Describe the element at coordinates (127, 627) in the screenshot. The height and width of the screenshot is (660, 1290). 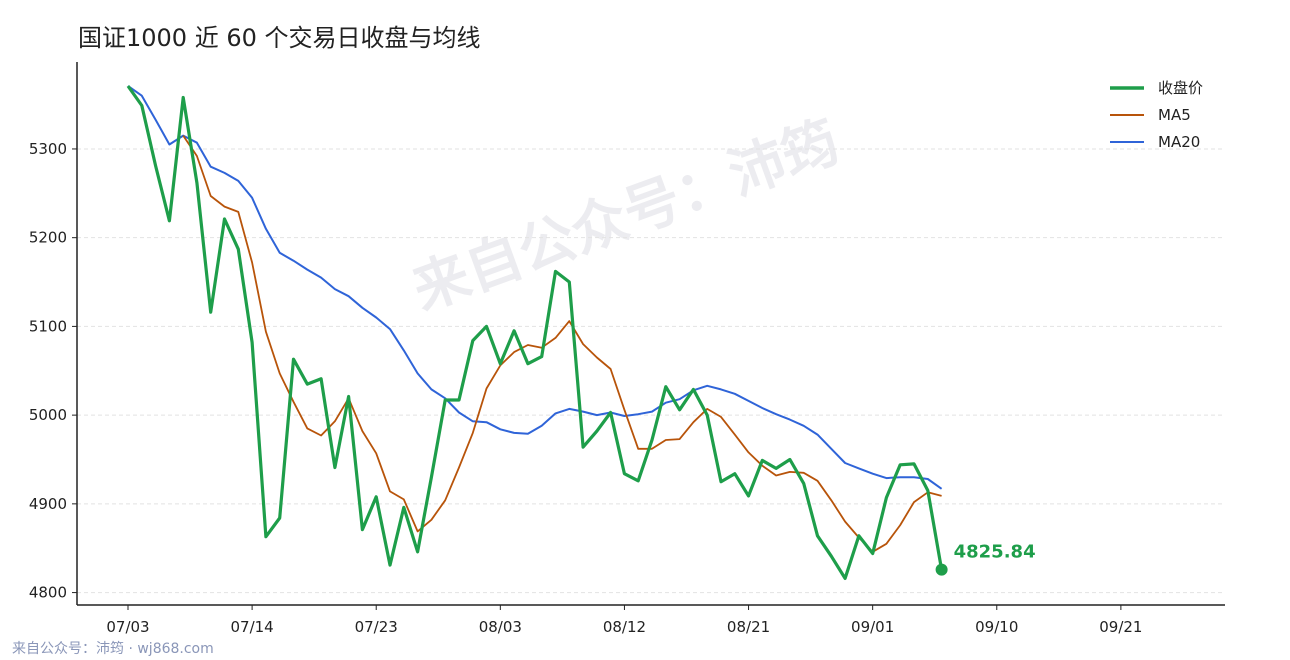
I see `x-tick-label: 07/03` at that location.